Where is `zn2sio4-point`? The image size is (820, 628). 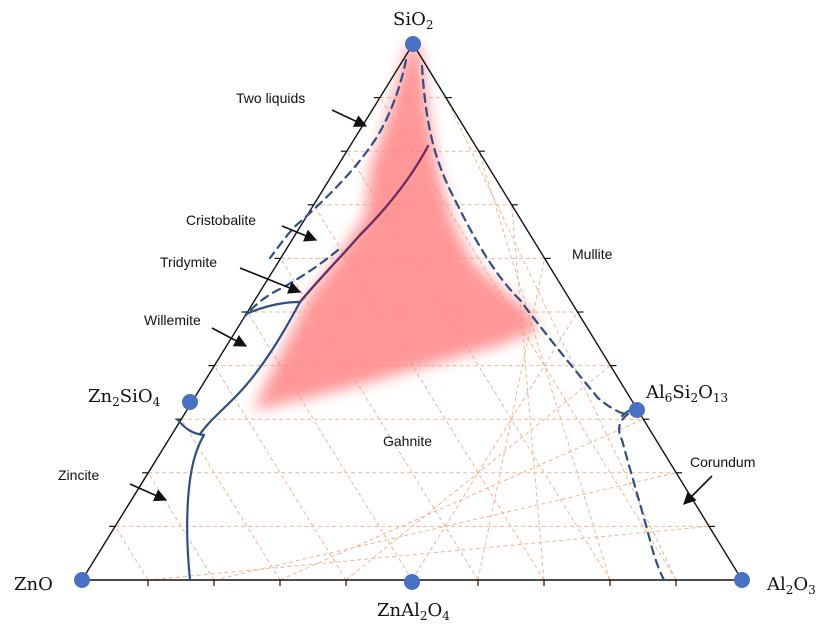
zn2sio4-point is located at coordinates (190, 402).